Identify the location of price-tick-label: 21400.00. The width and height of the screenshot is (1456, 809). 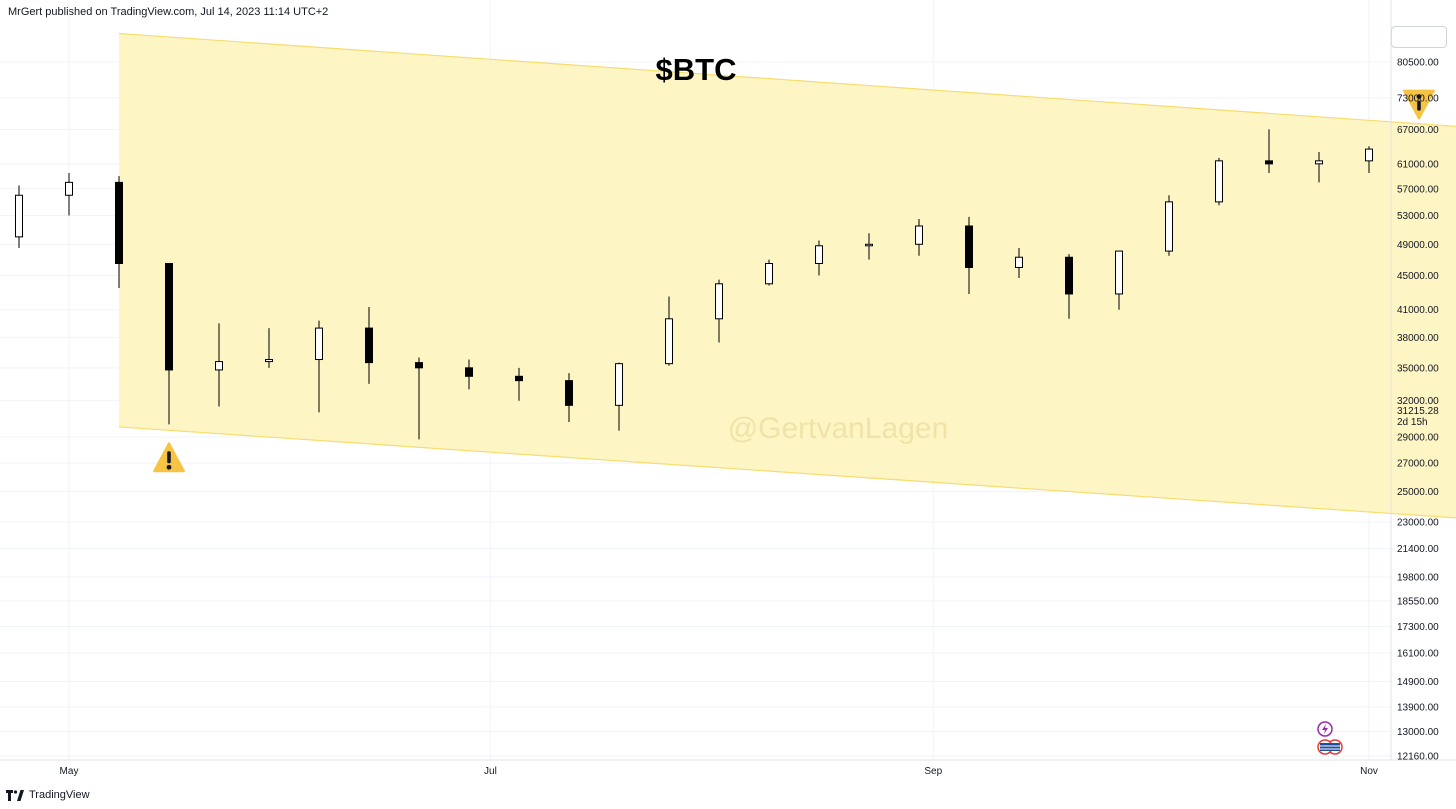
(1418, 549).